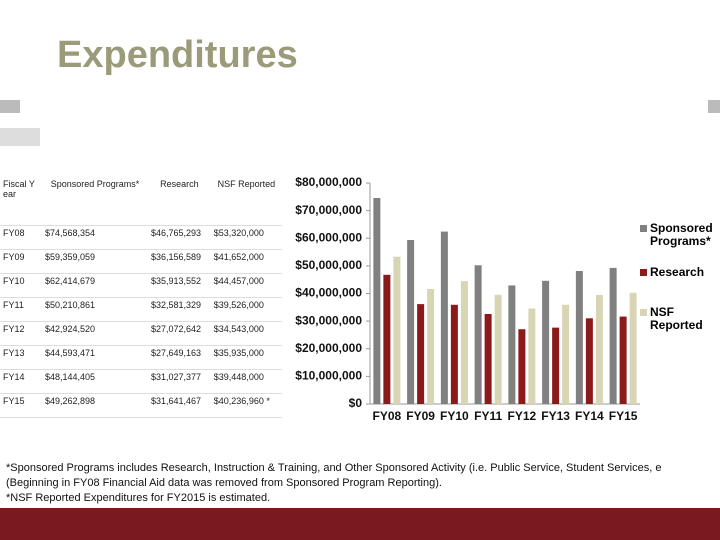  Describe the element at coordinates (179, 261) in the screenshot. I see `table-cell: $36,156,589` at that location.